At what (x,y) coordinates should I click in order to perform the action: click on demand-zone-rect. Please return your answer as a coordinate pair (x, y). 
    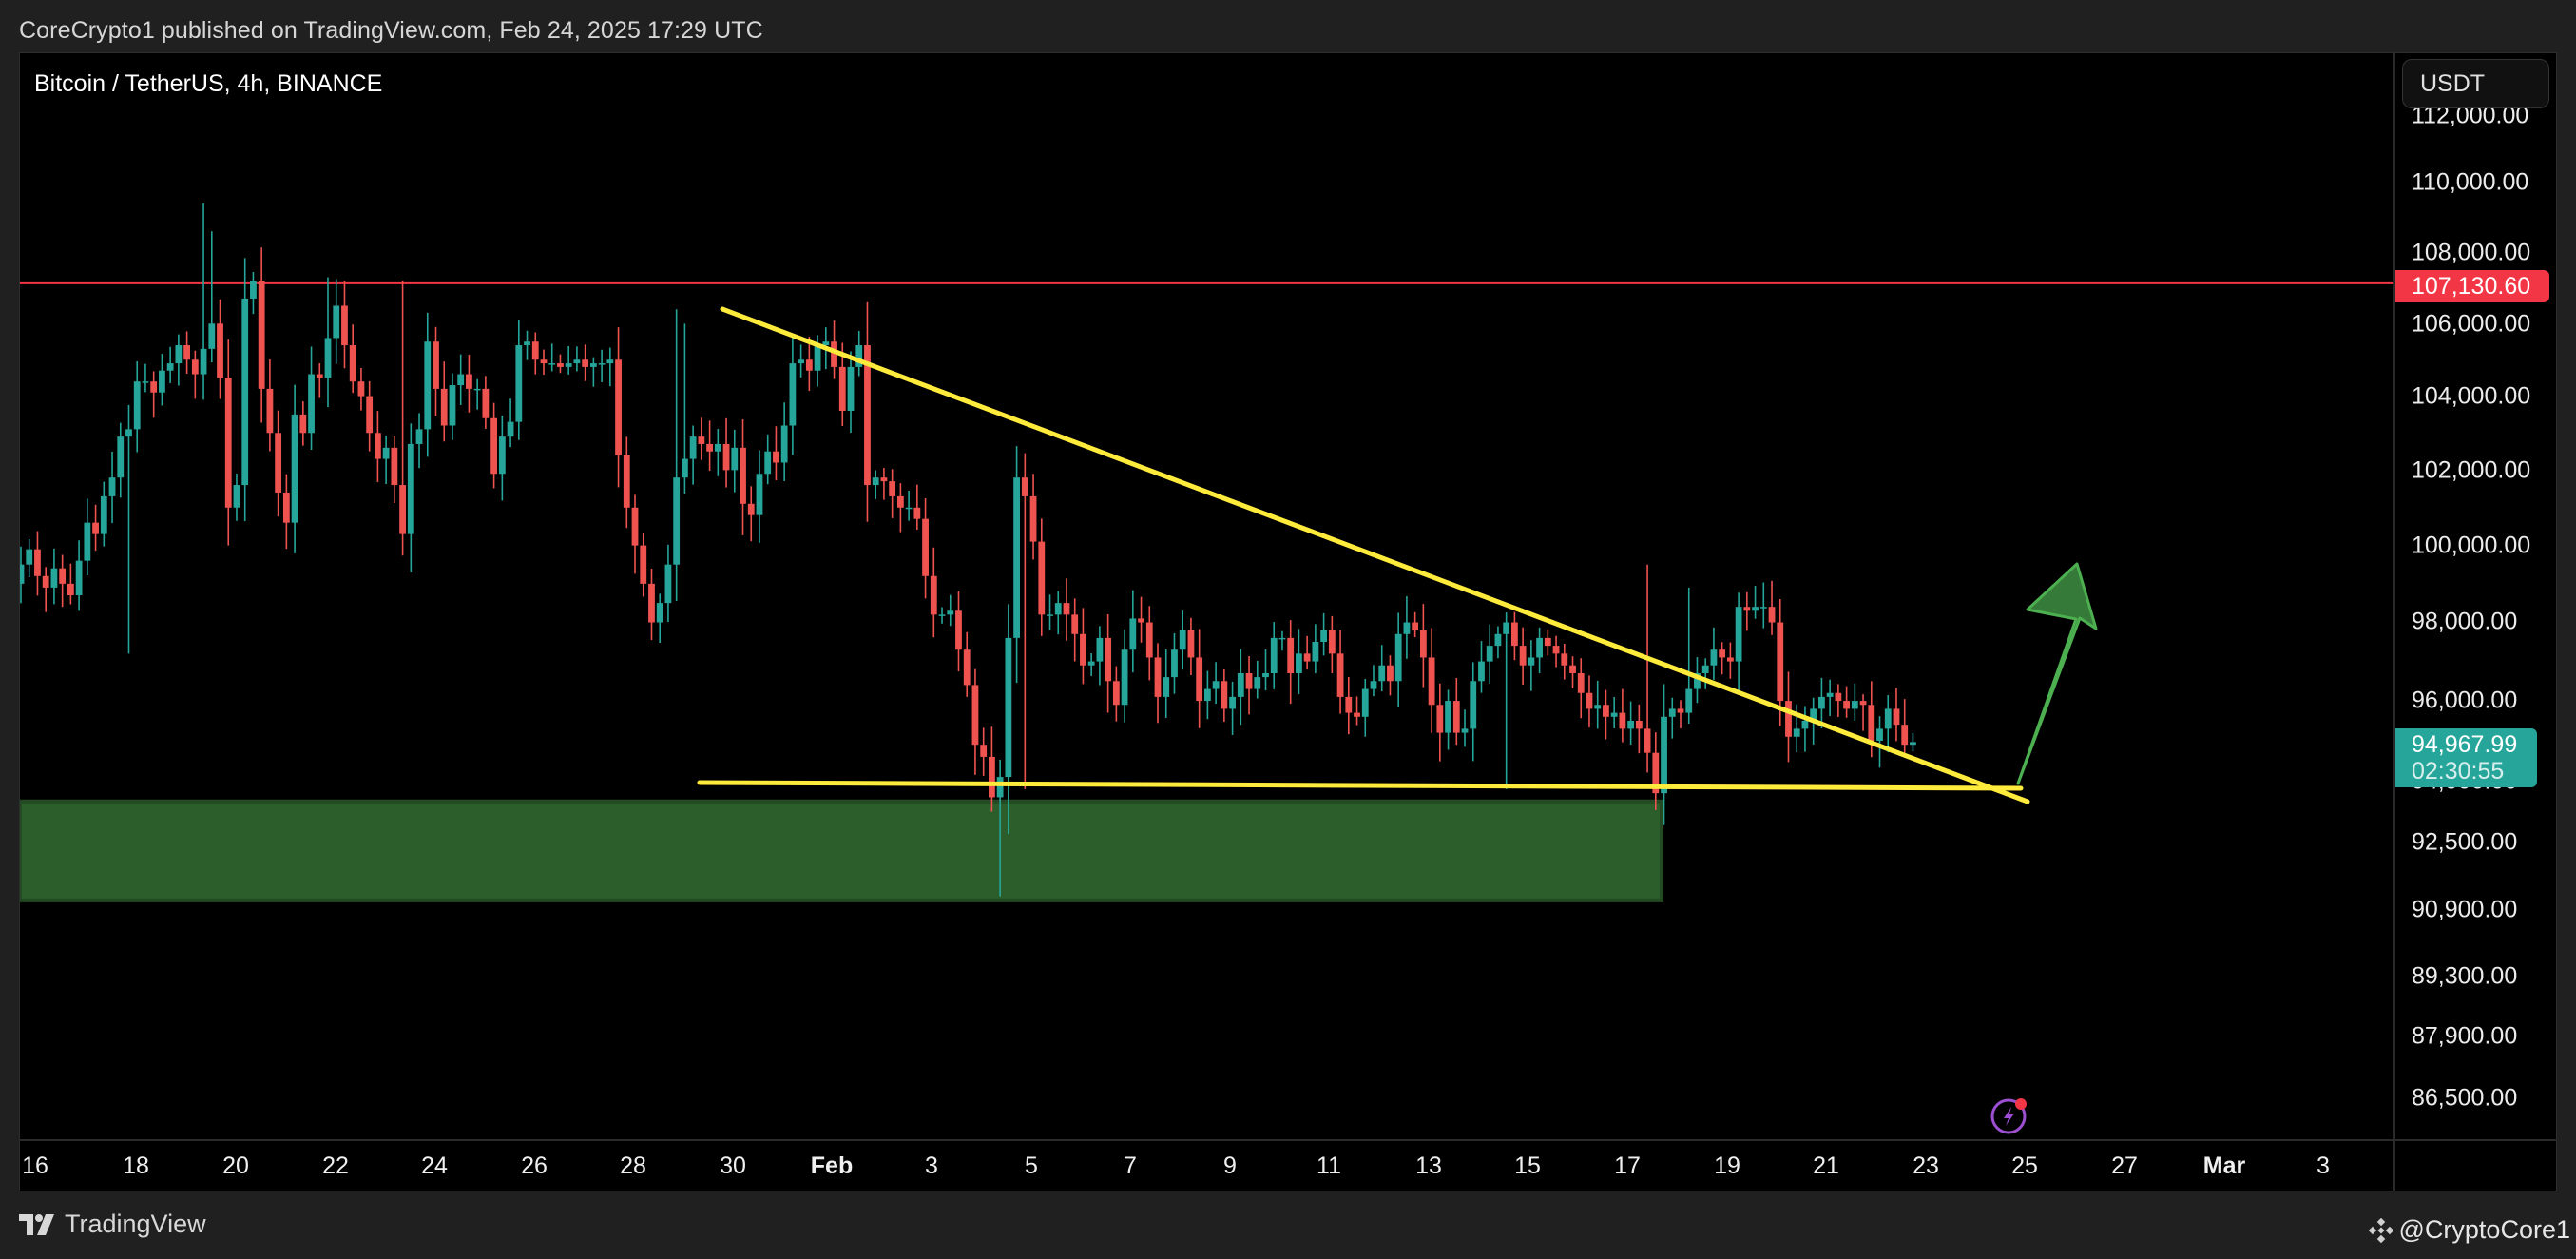
    Looking at the image, I should click on (842, 850).